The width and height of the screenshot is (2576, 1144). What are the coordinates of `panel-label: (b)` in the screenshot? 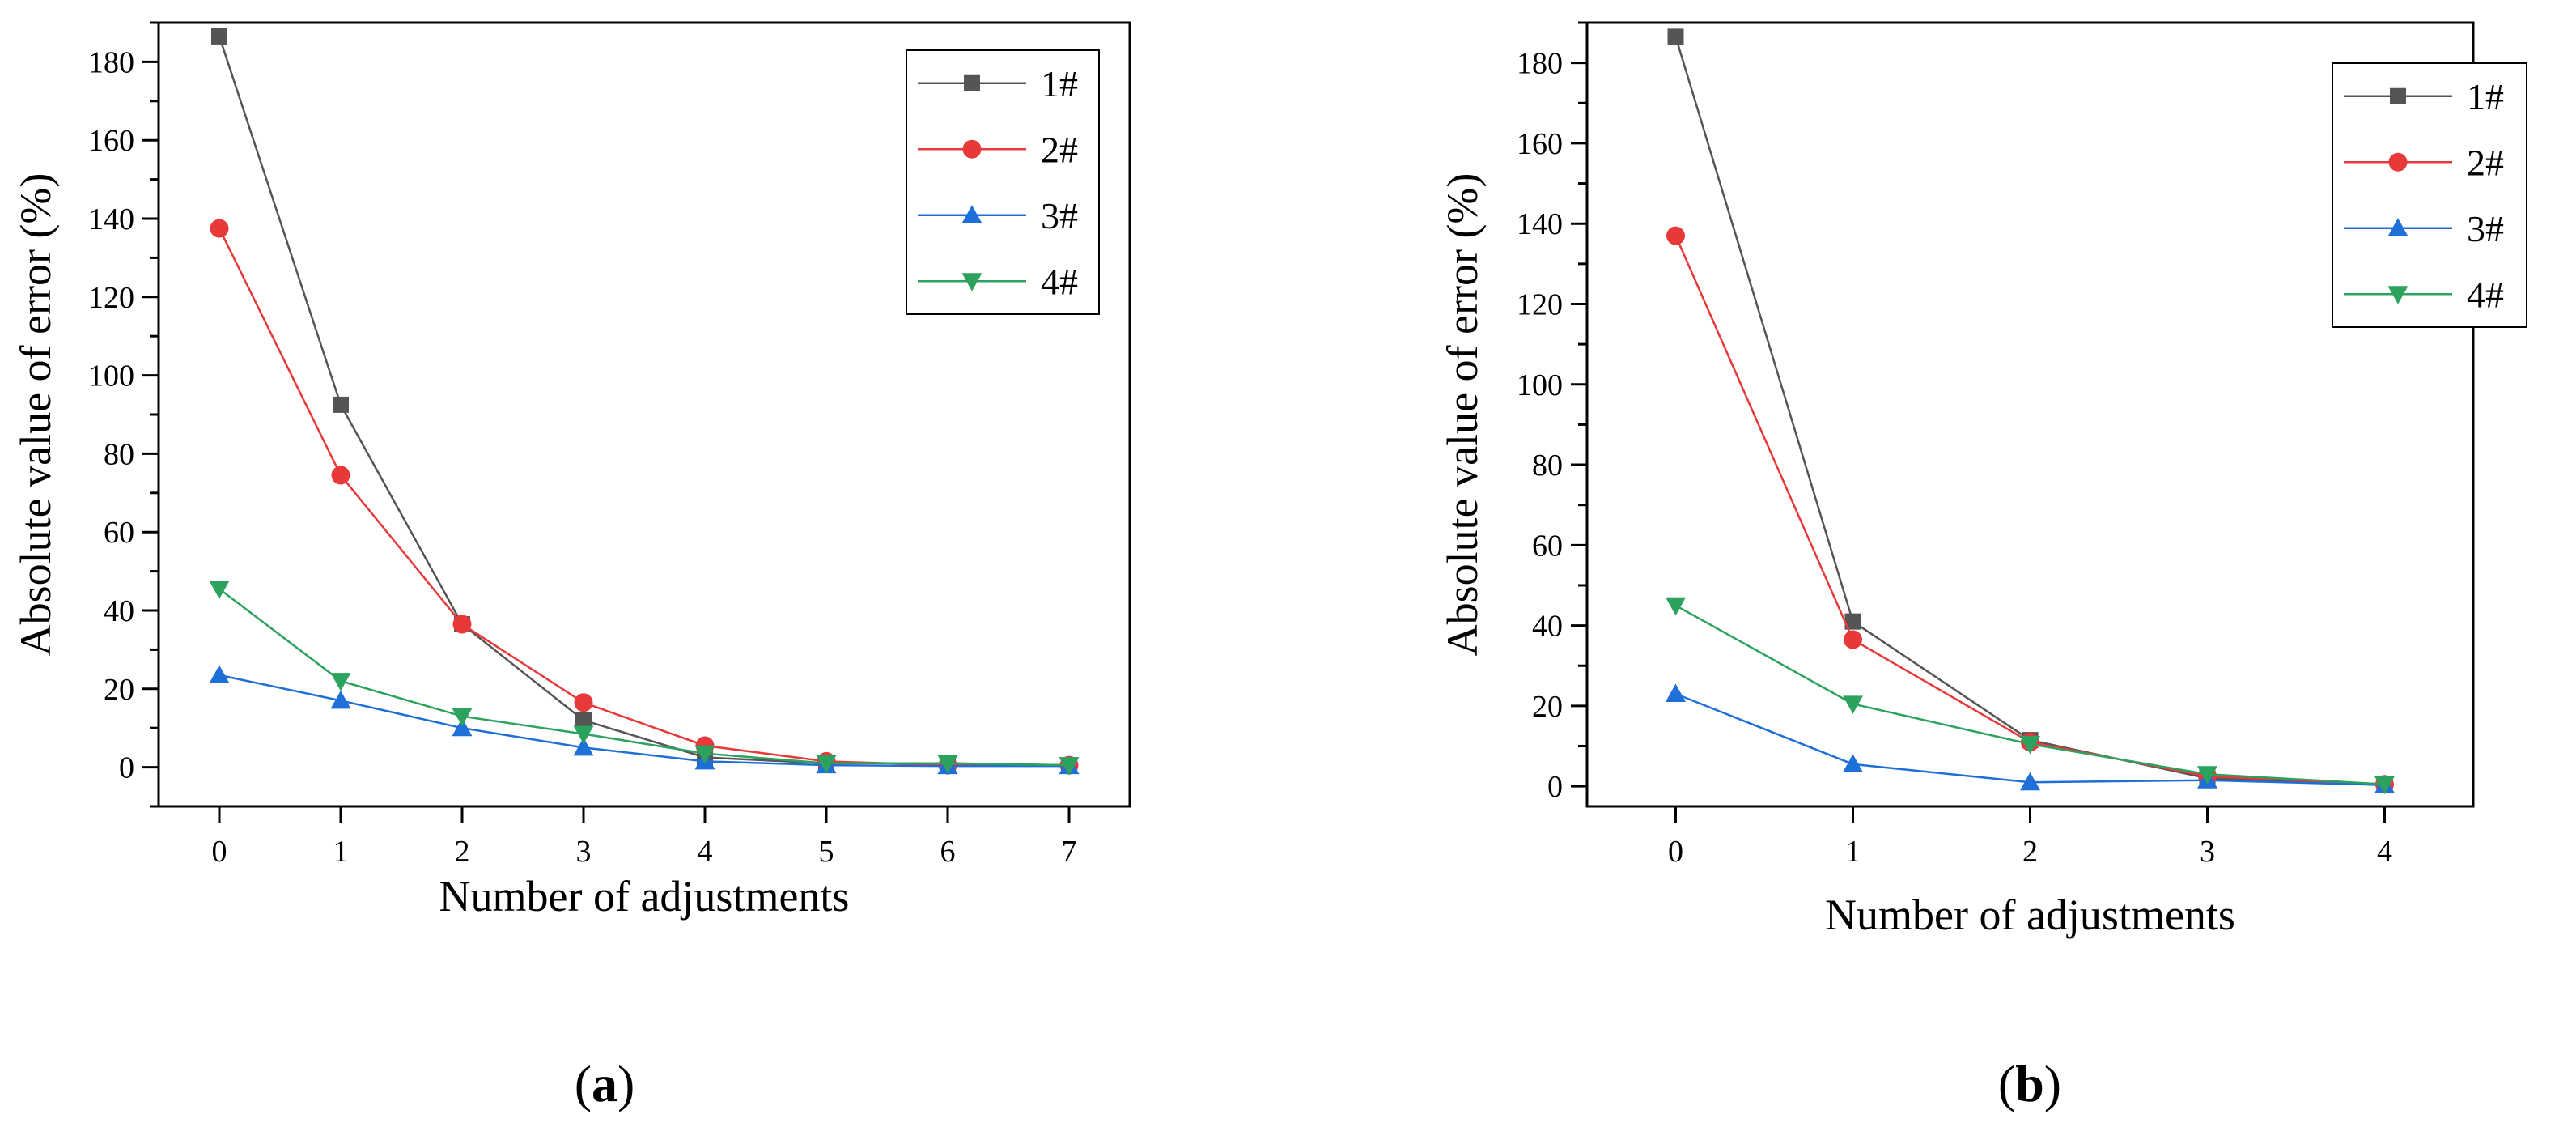 It's located at (2029, 1083).